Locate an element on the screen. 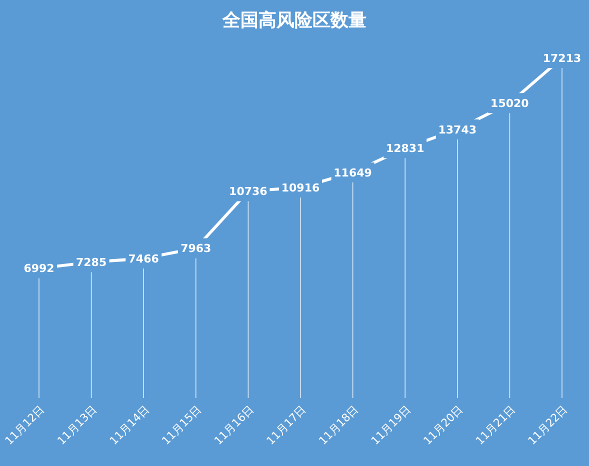 This screenshot has width=589, height=466. data-label: 7466 is located at coordinates (144, 259).